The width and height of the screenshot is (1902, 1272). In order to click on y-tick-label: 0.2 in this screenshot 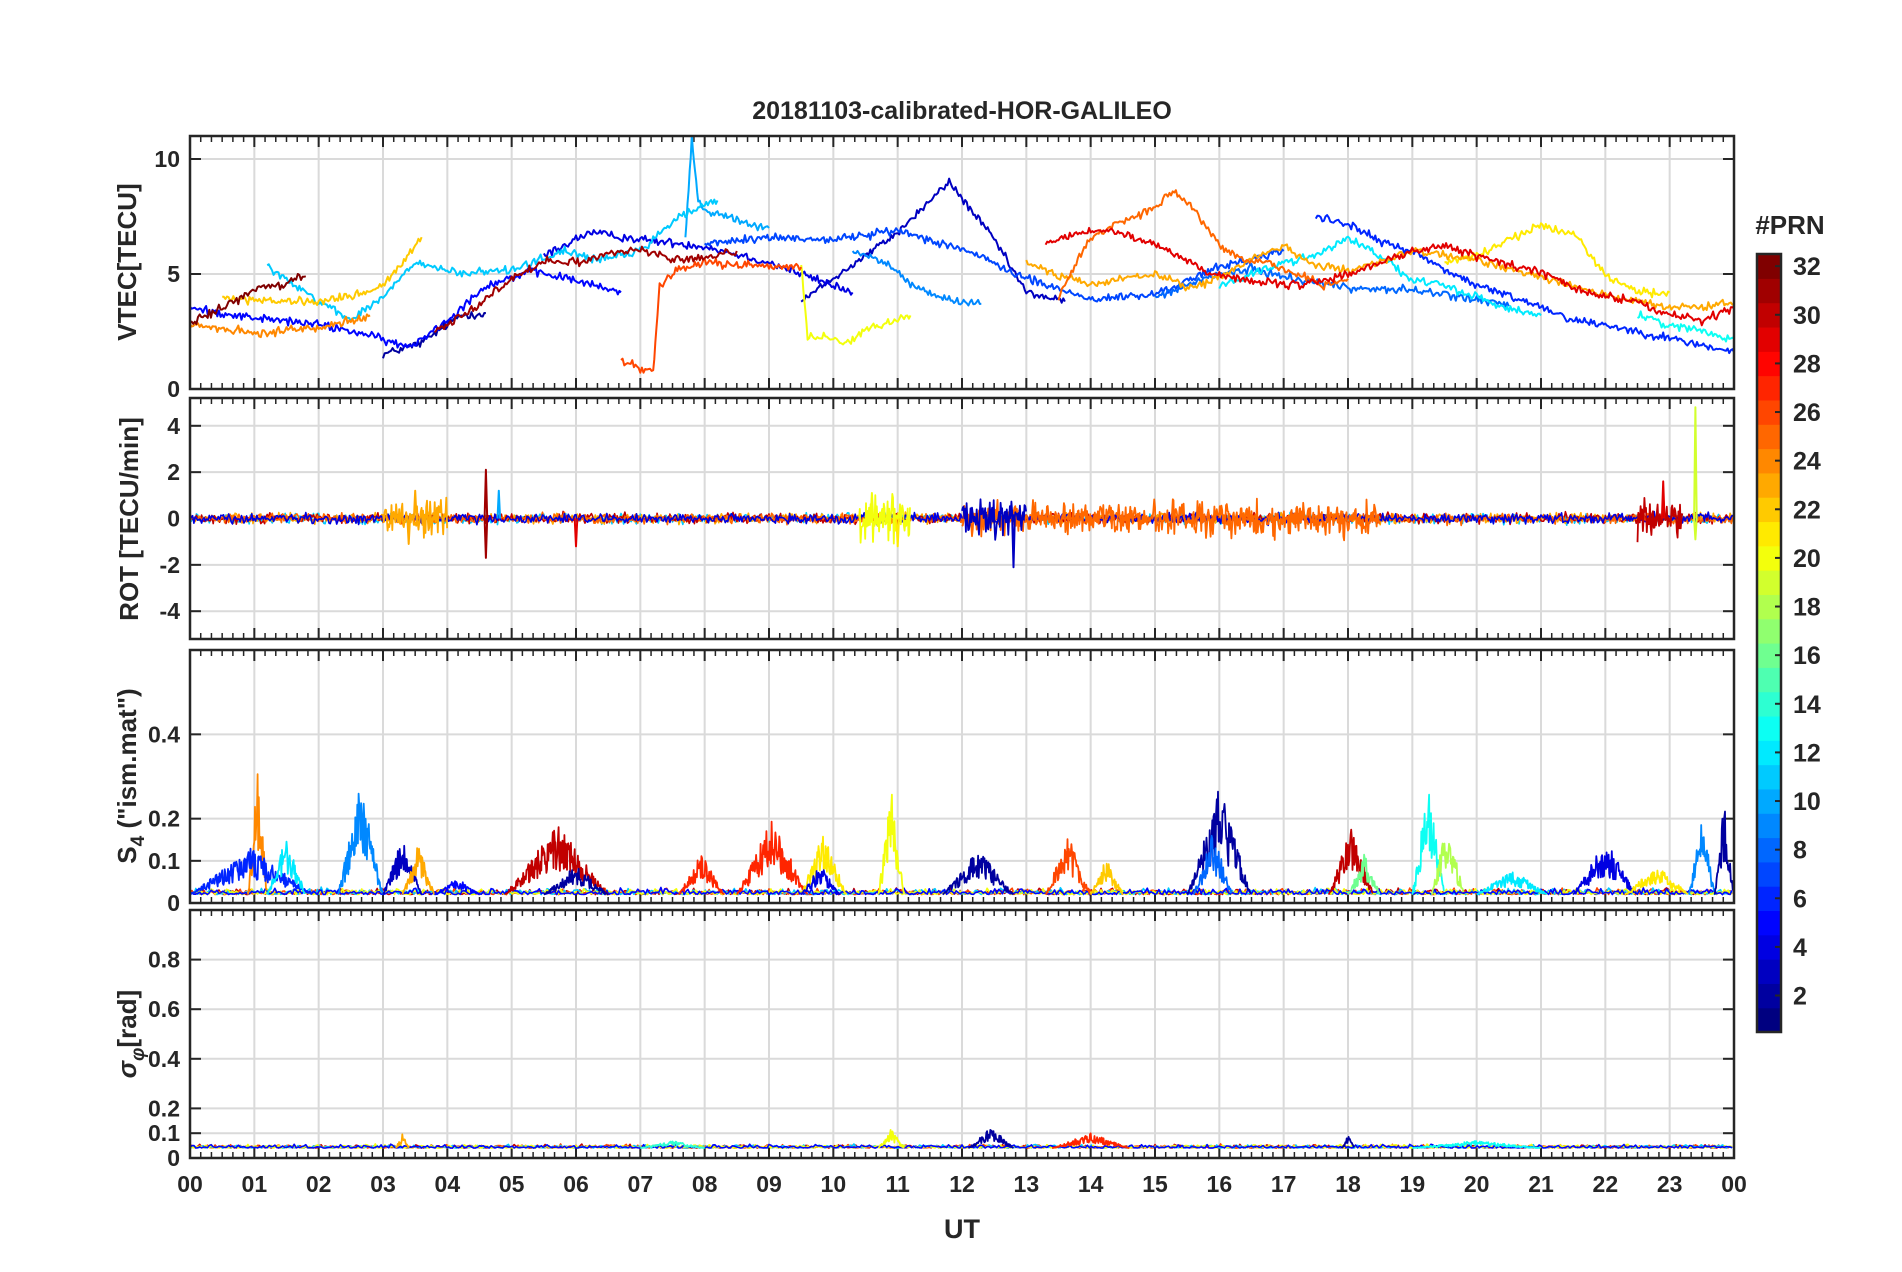, I will do `click(164, 1108)`.